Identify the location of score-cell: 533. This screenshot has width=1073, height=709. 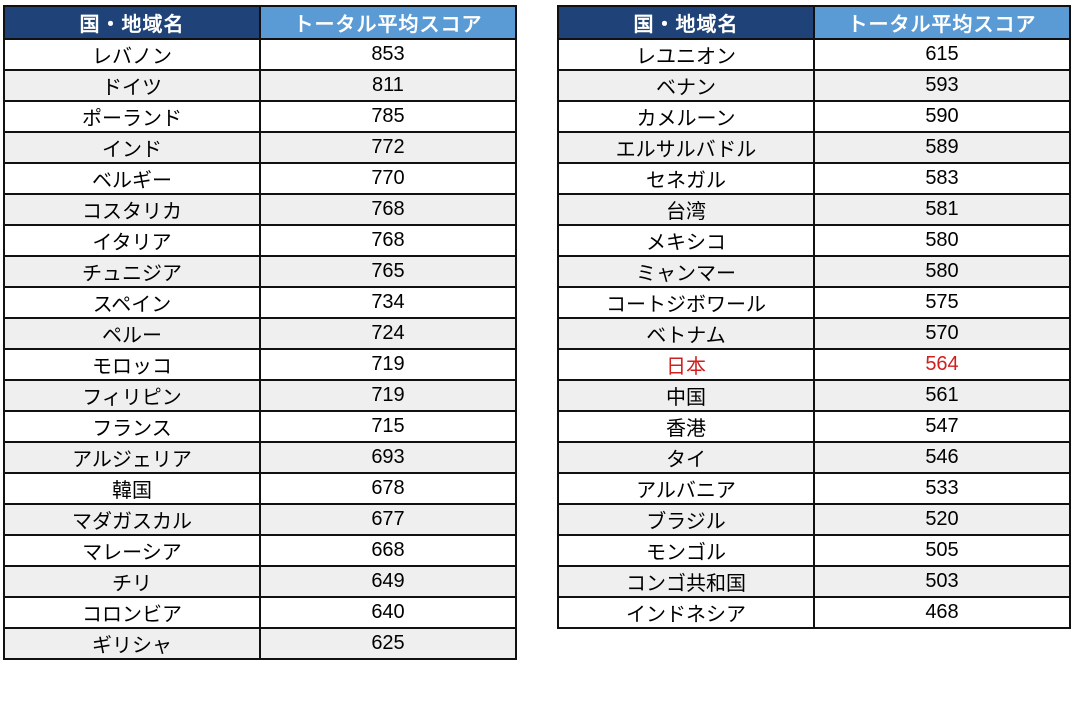
(942, 488).